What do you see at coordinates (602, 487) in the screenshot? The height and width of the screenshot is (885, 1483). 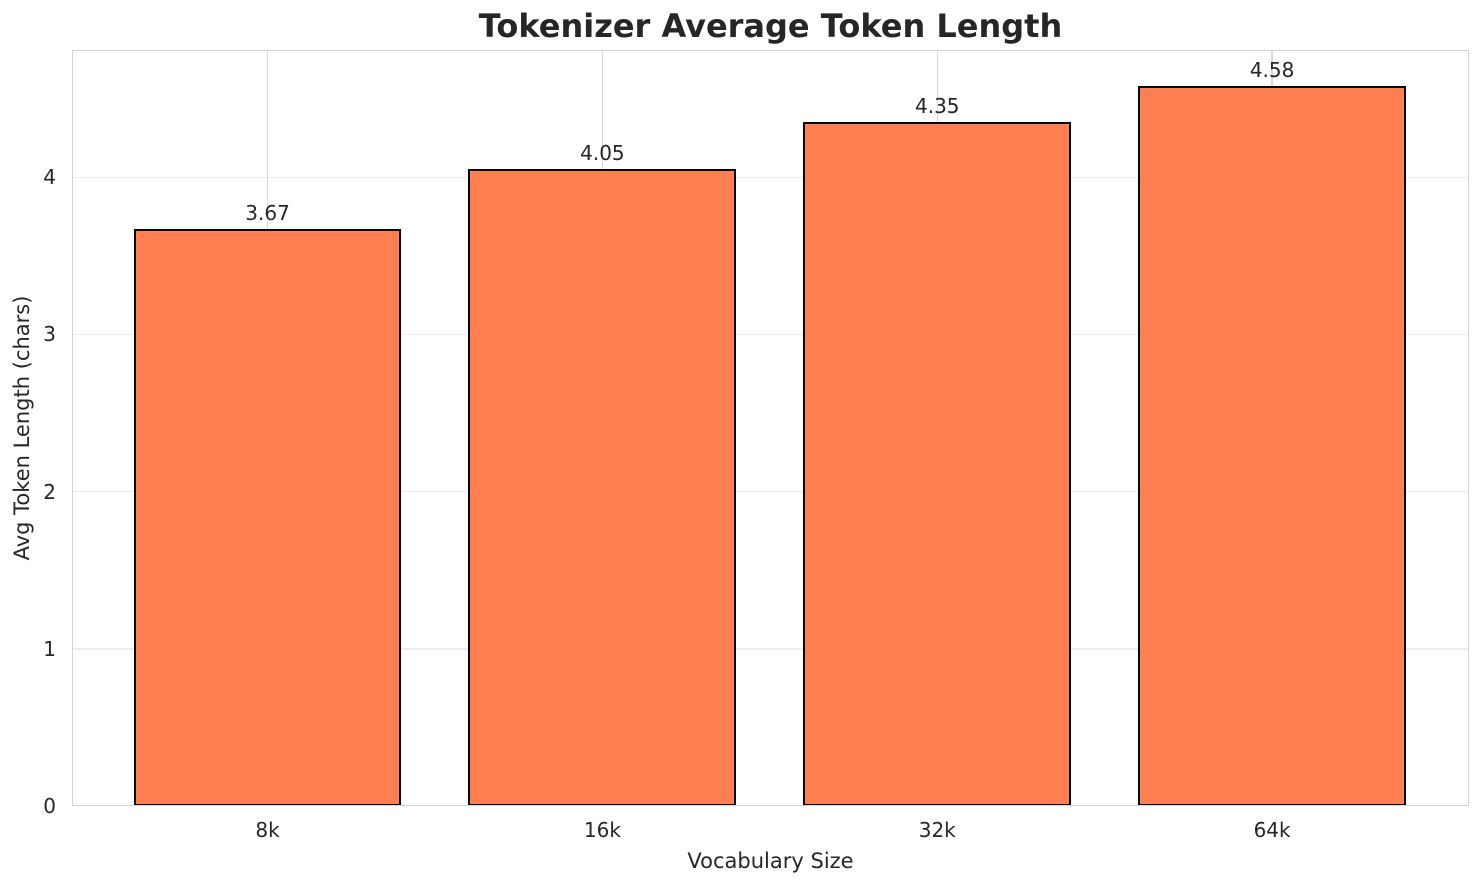 I see `bar-16k` at bounding box center [602, 487].